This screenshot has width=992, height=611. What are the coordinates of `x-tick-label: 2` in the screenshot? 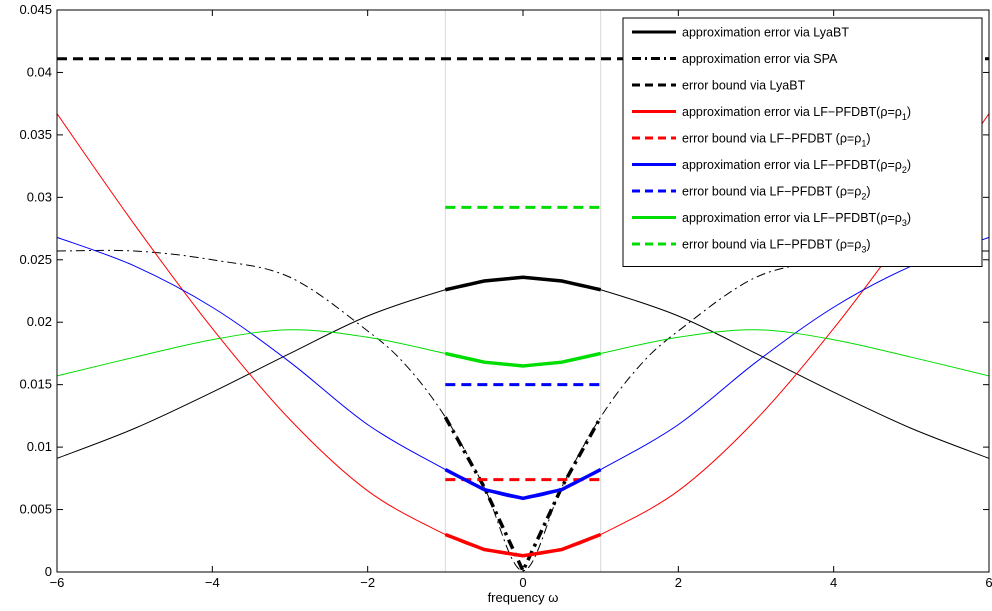 It's located at (678, 582).